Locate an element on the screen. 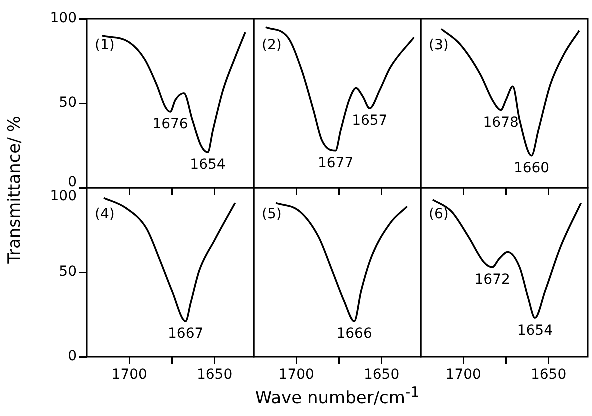 Image resolution: width=592 pixels, height=416 pixels. annotation: 1660 is located at coordinates (532, 168).